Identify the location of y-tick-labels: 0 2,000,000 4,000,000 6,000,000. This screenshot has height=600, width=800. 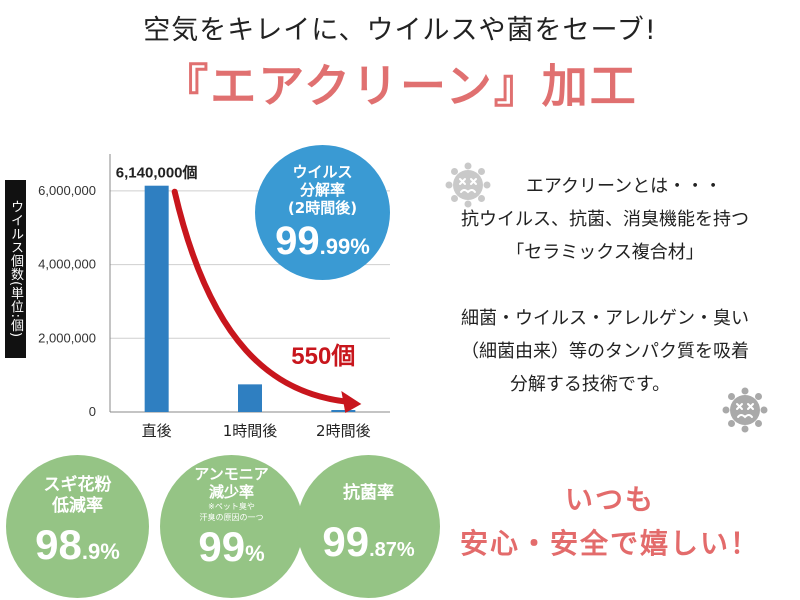
(67, 301).